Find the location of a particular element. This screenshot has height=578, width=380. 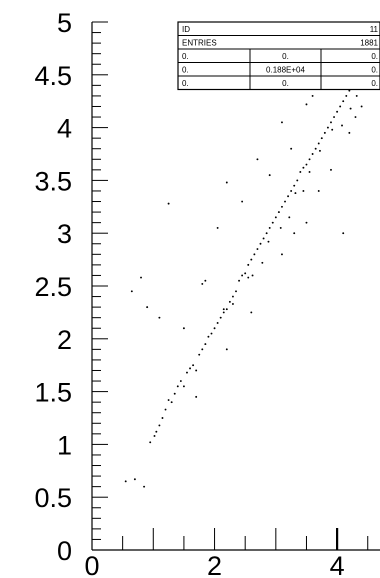

y-tick-label: 5 is located at coordinates (64, 23).